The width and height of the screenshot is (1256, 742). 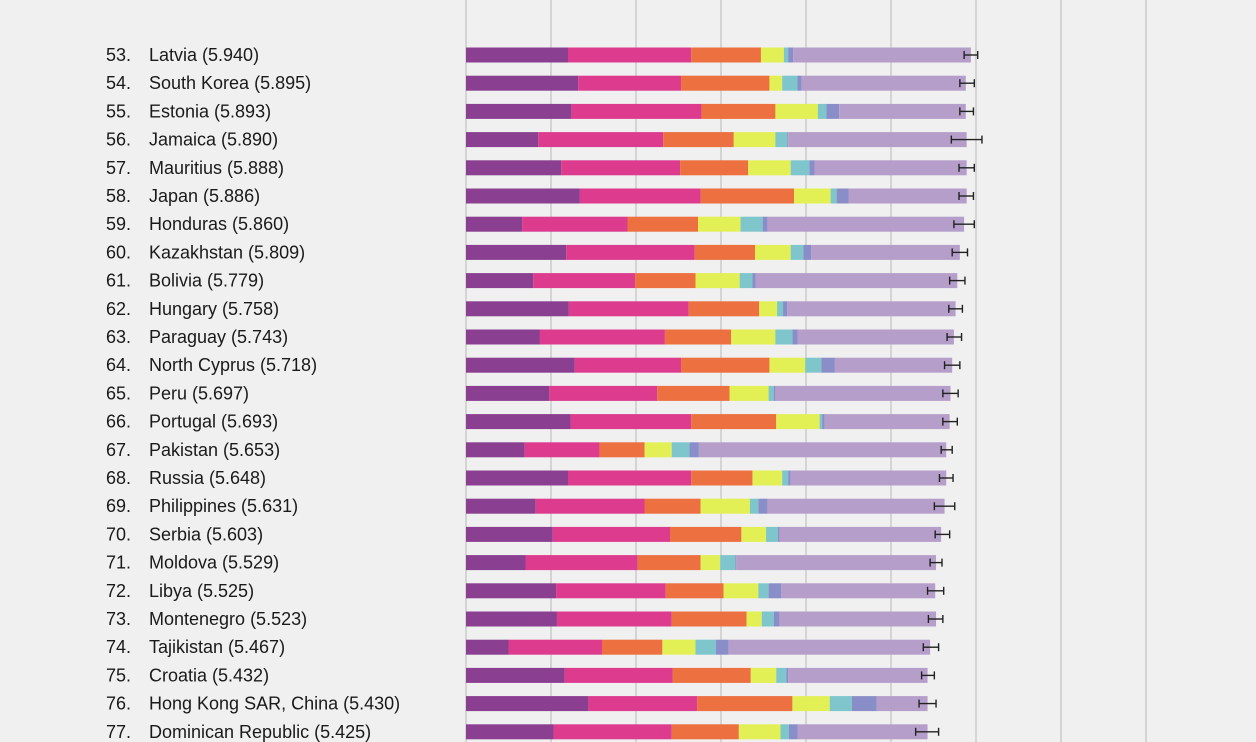 What do you see at coordinates (204, 55) in the screenshot?
I see `country-score-label: Latvia (5.940)` at bounding box center [204, 55].